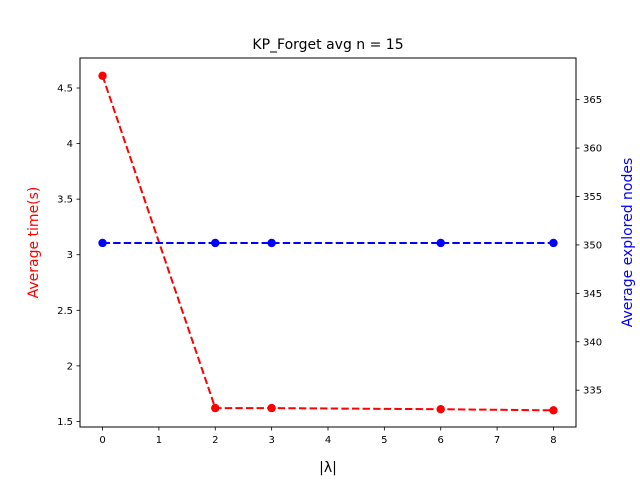  What do you see at coordinates (271, 440) in the screenshot?
I see `x-tick-label: 3` at bounding box center [271, 440].